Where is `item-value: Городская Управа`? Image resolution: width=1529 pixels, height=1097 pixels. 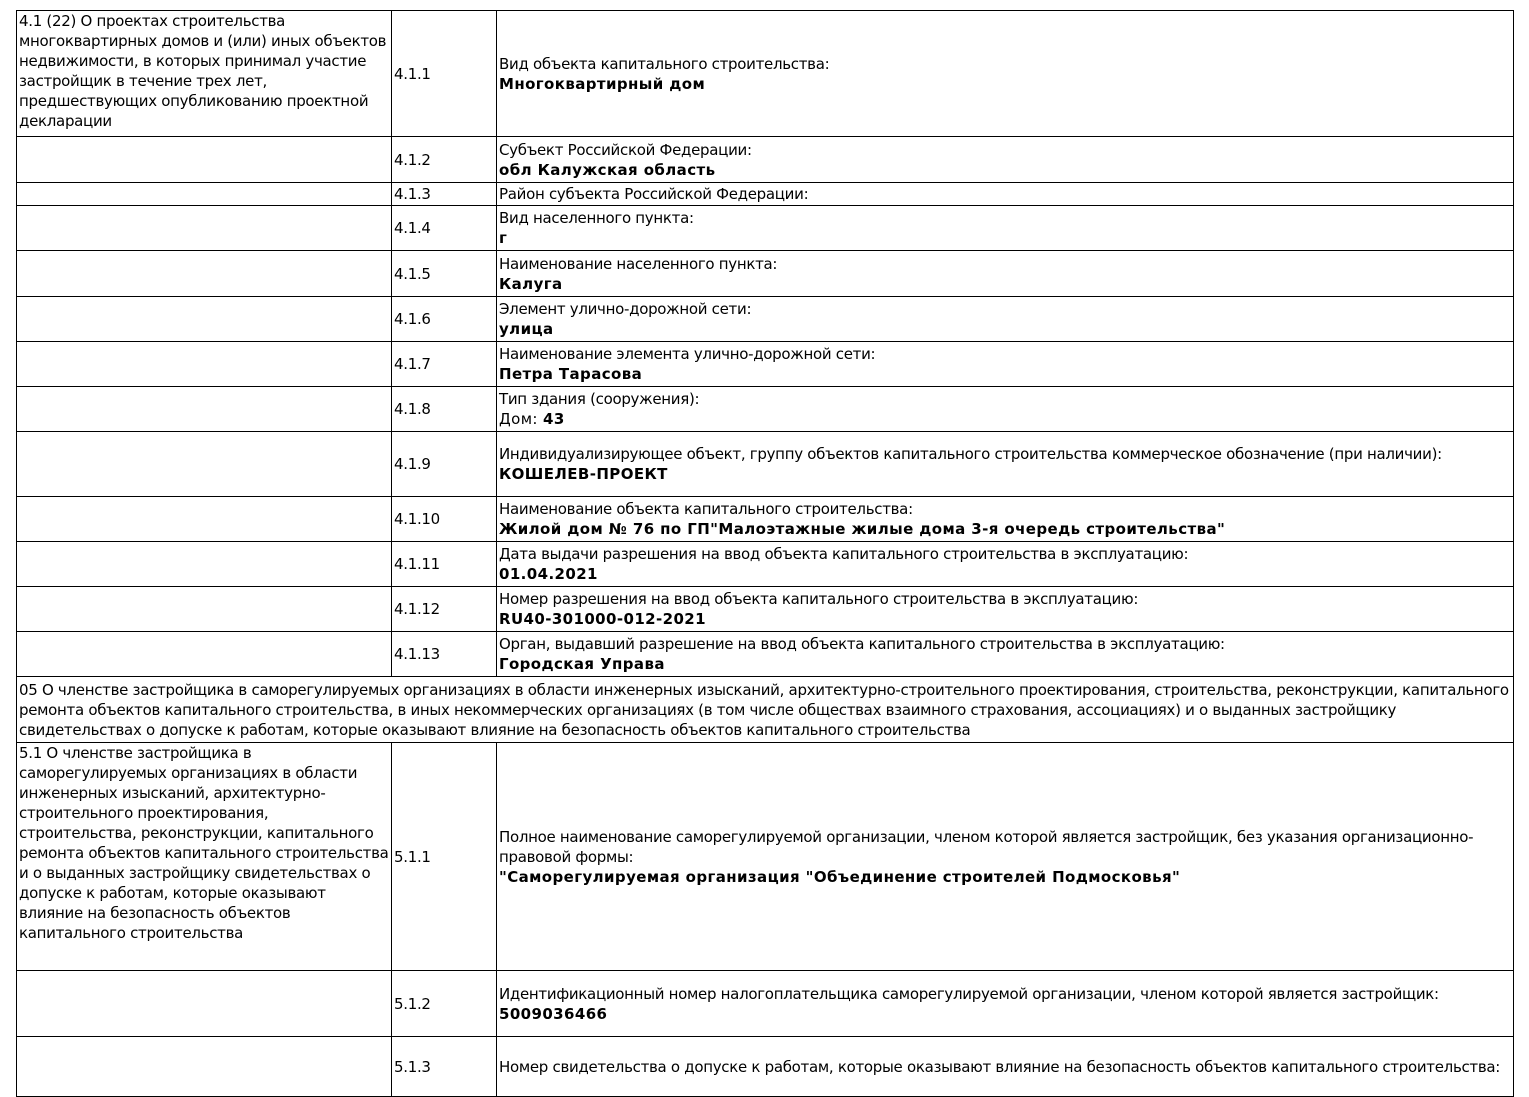
item-value: Городская Управа is located at coordinates (1005, 664).